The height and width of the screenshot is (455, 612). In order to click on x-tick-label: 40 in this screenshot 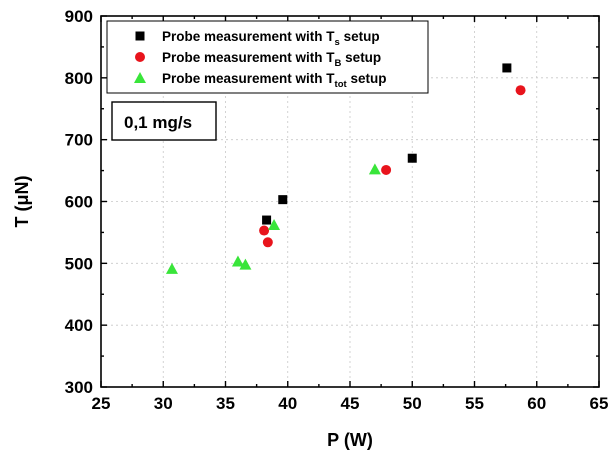, I will do `click(287, 403)`.